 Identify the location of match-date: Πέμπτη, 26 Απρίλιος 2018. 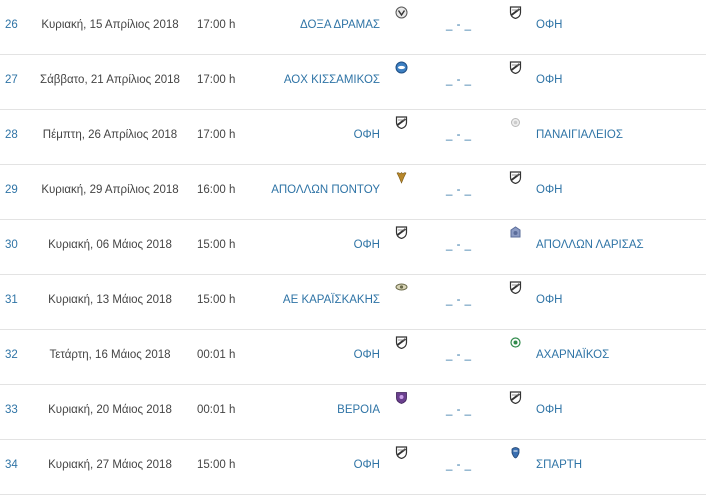
(110, 135).